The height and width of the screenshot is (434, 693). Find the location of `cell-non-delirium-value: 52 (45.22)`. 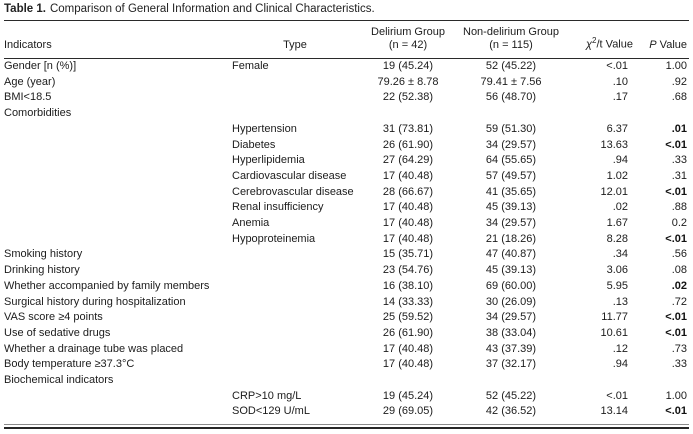

cell-non-delirium-value: 52 (45.22) is located at coordinates (511, 66).